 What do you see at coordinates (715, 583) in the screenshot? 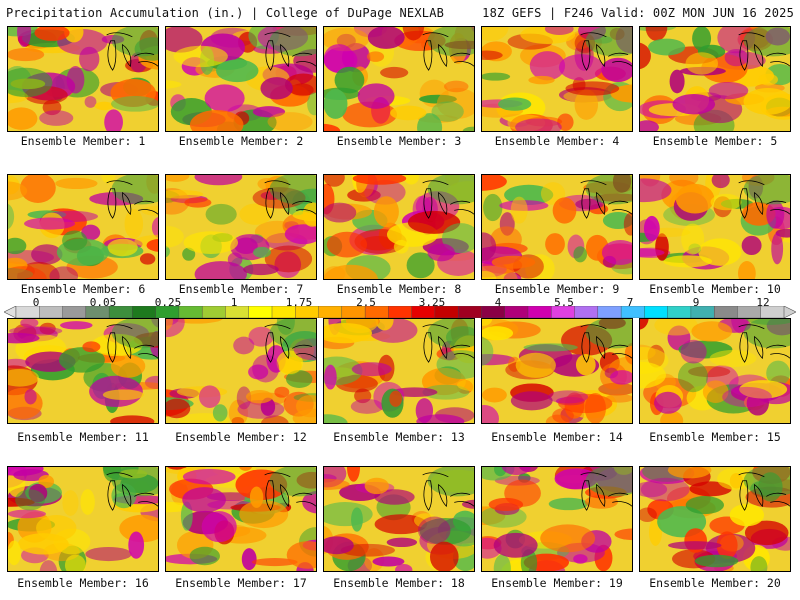
I see `member-label: Ensemble Member: 20` at bounding box center [715, 583].